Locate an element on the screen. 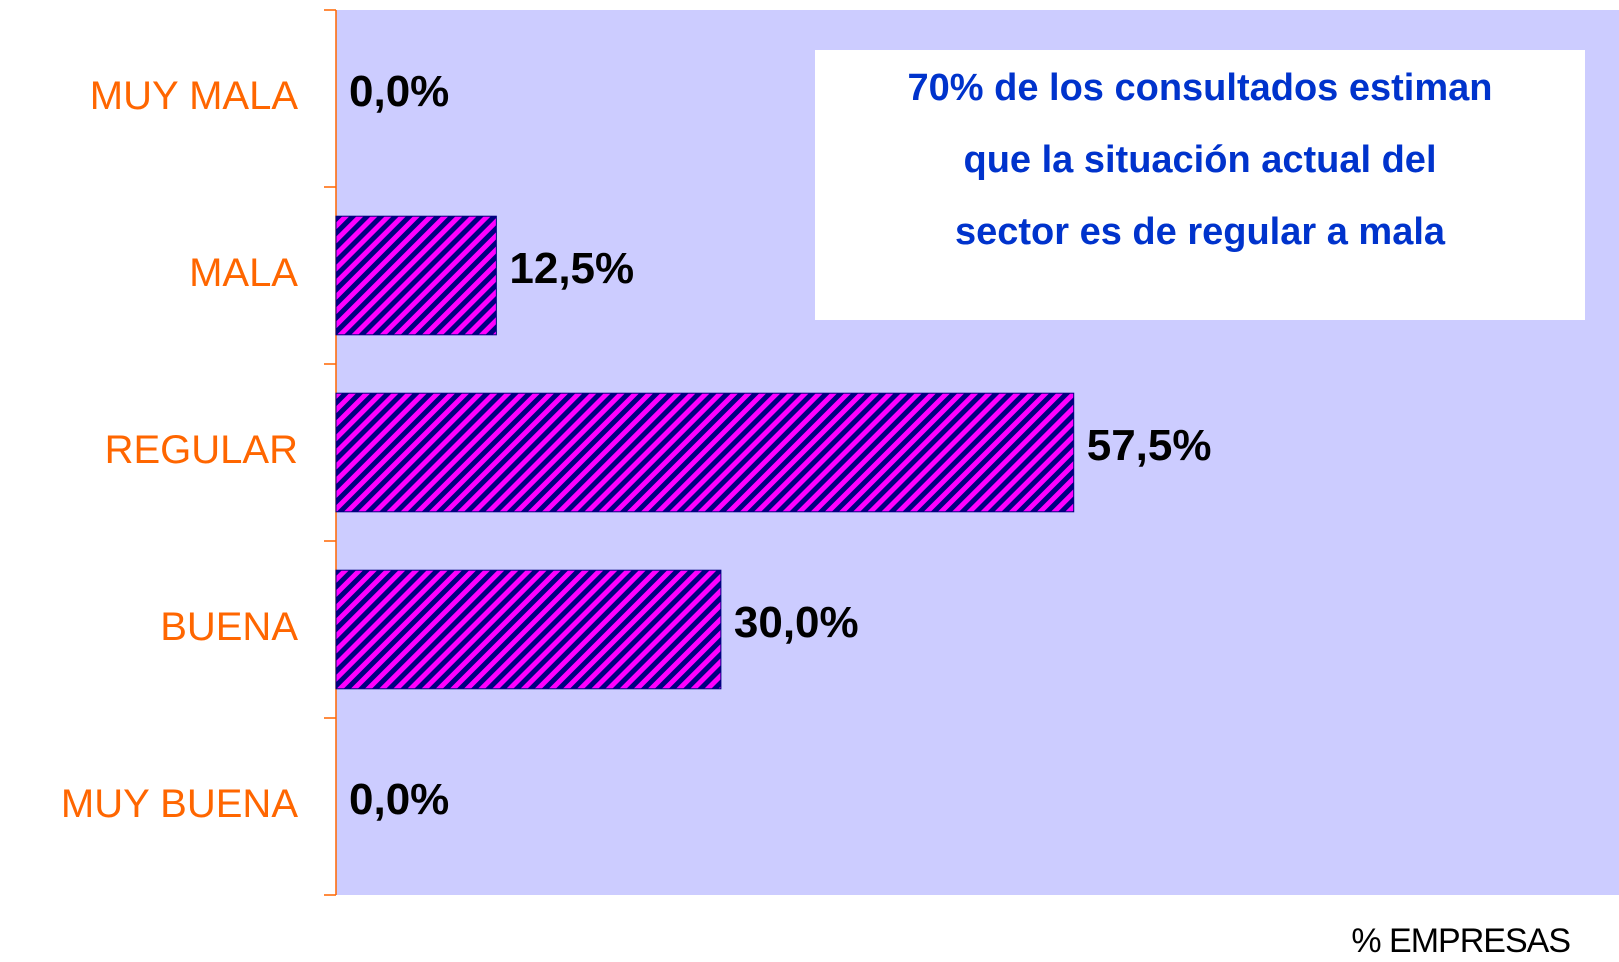 The width and height of the screenshot is (1619, 962). value-label: 12,5% is located at coordinates (571, 268).